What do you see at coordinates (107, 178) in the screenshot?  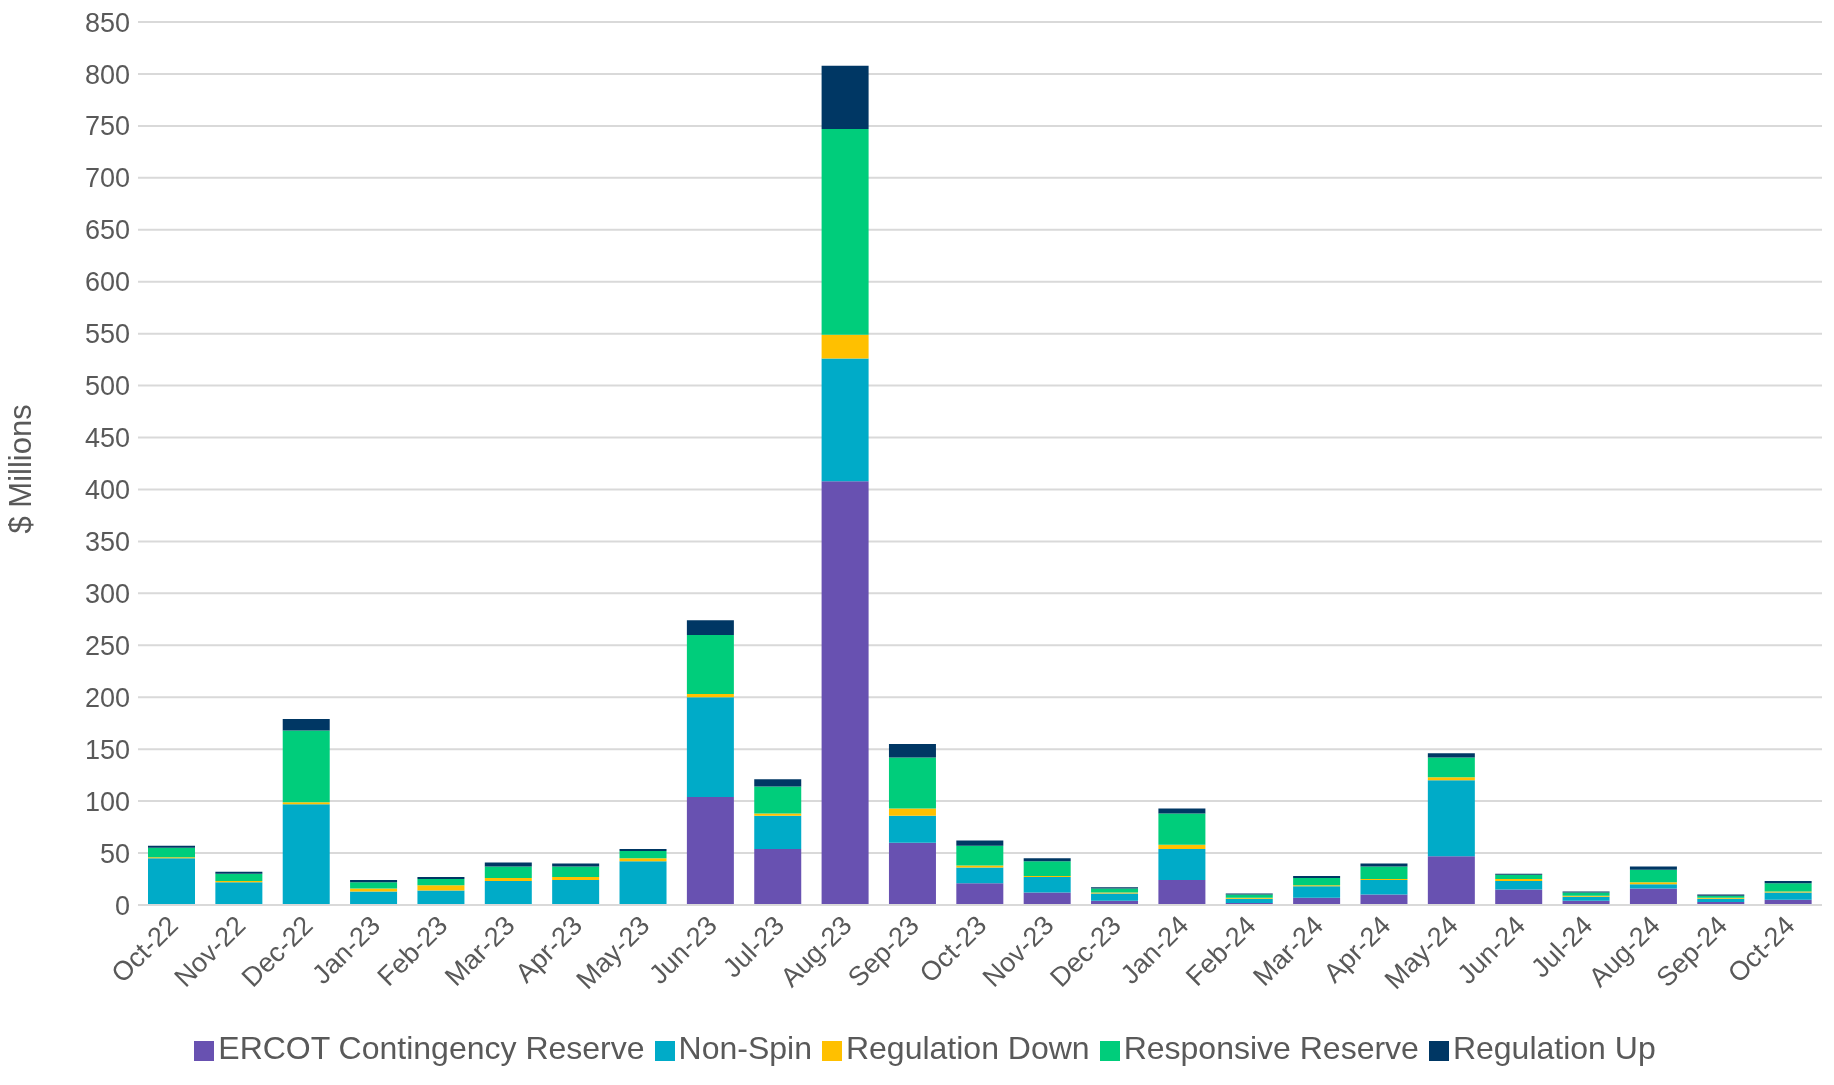 I see `y-tick-label: 700` at bounding box center [107, 178].